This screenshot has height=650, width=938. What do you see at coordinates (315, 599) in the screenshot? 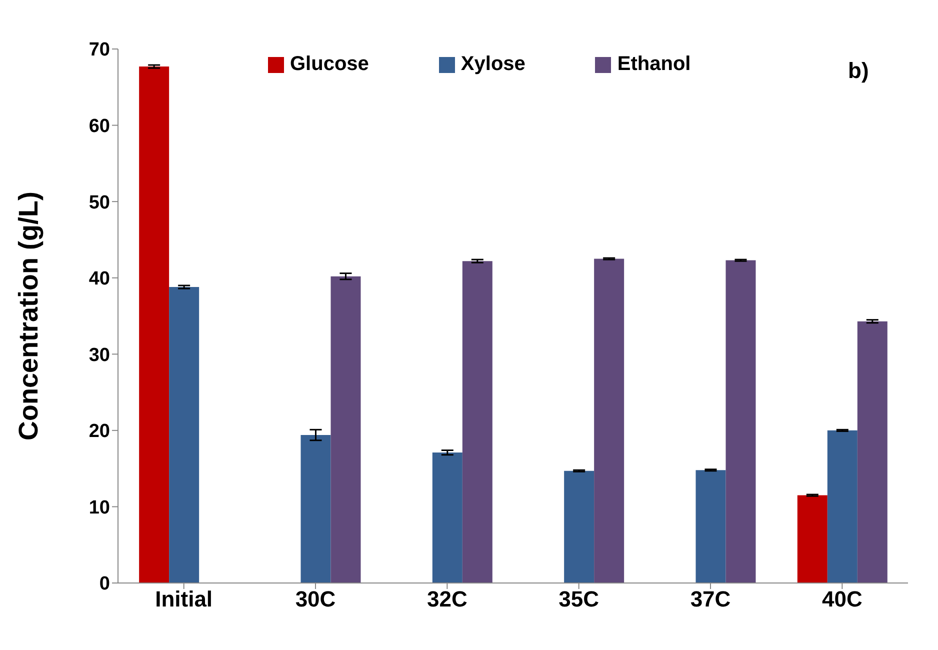
I see `x-tick-label: 30C` at bounding box center [315, 599].